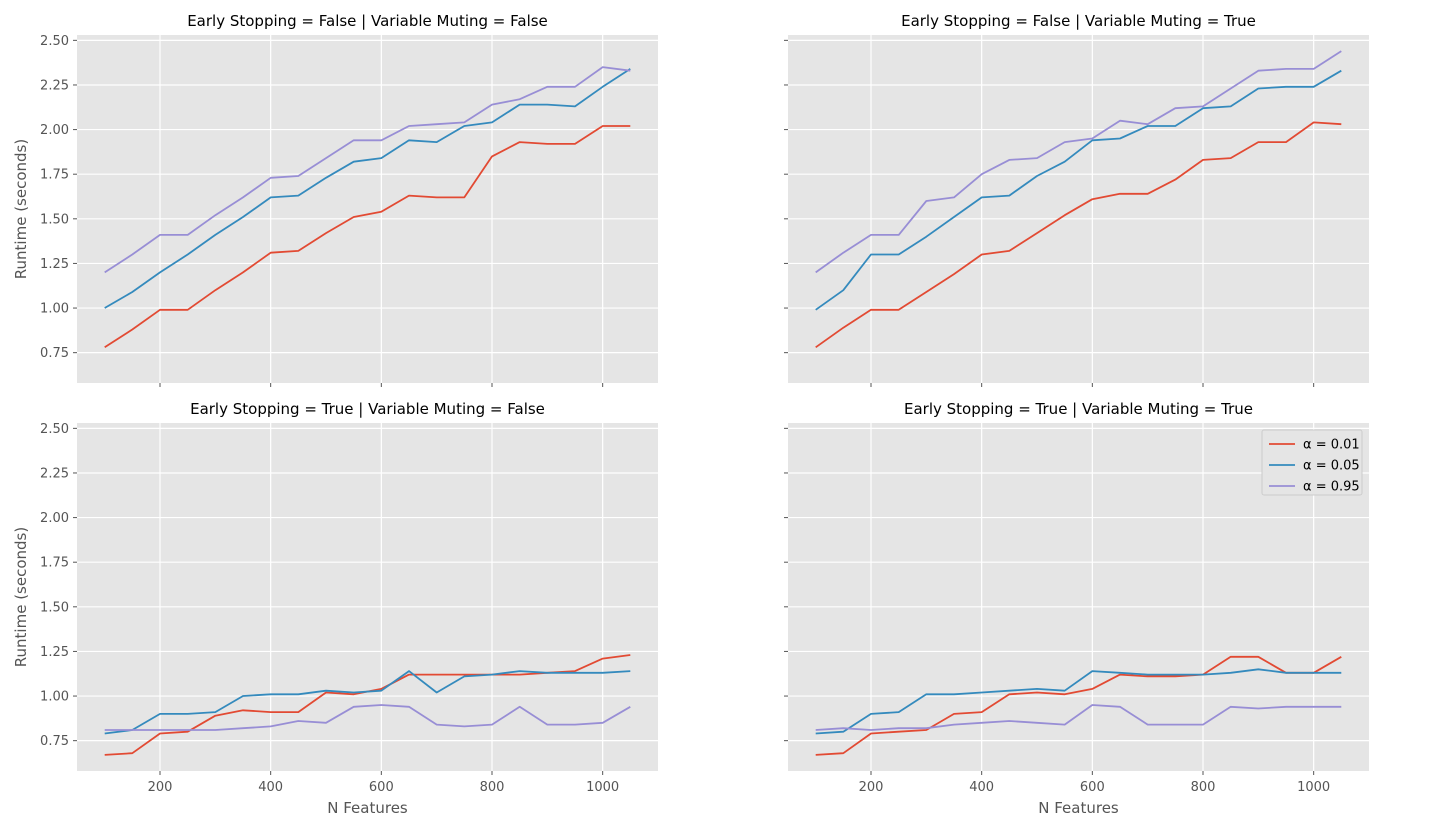 The image size is (1440, 831). What do you see at coordinates (1331, 466) in the screenshot?
I see `legend-label-2: α = 0.05` at bounding box center [1331, 466].